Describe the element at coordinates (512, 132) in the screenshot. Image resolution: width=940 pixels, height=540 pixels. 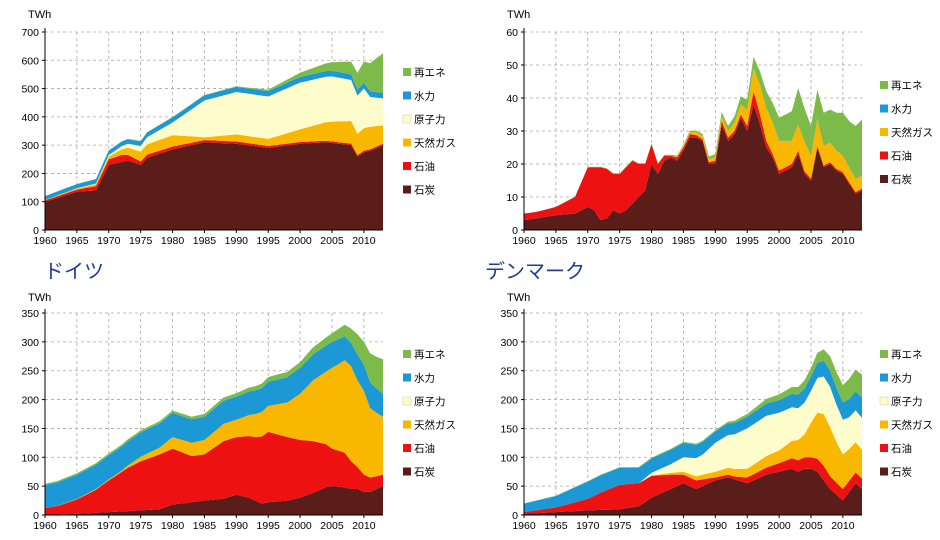
I see `y-tick-label: 30` at that location.